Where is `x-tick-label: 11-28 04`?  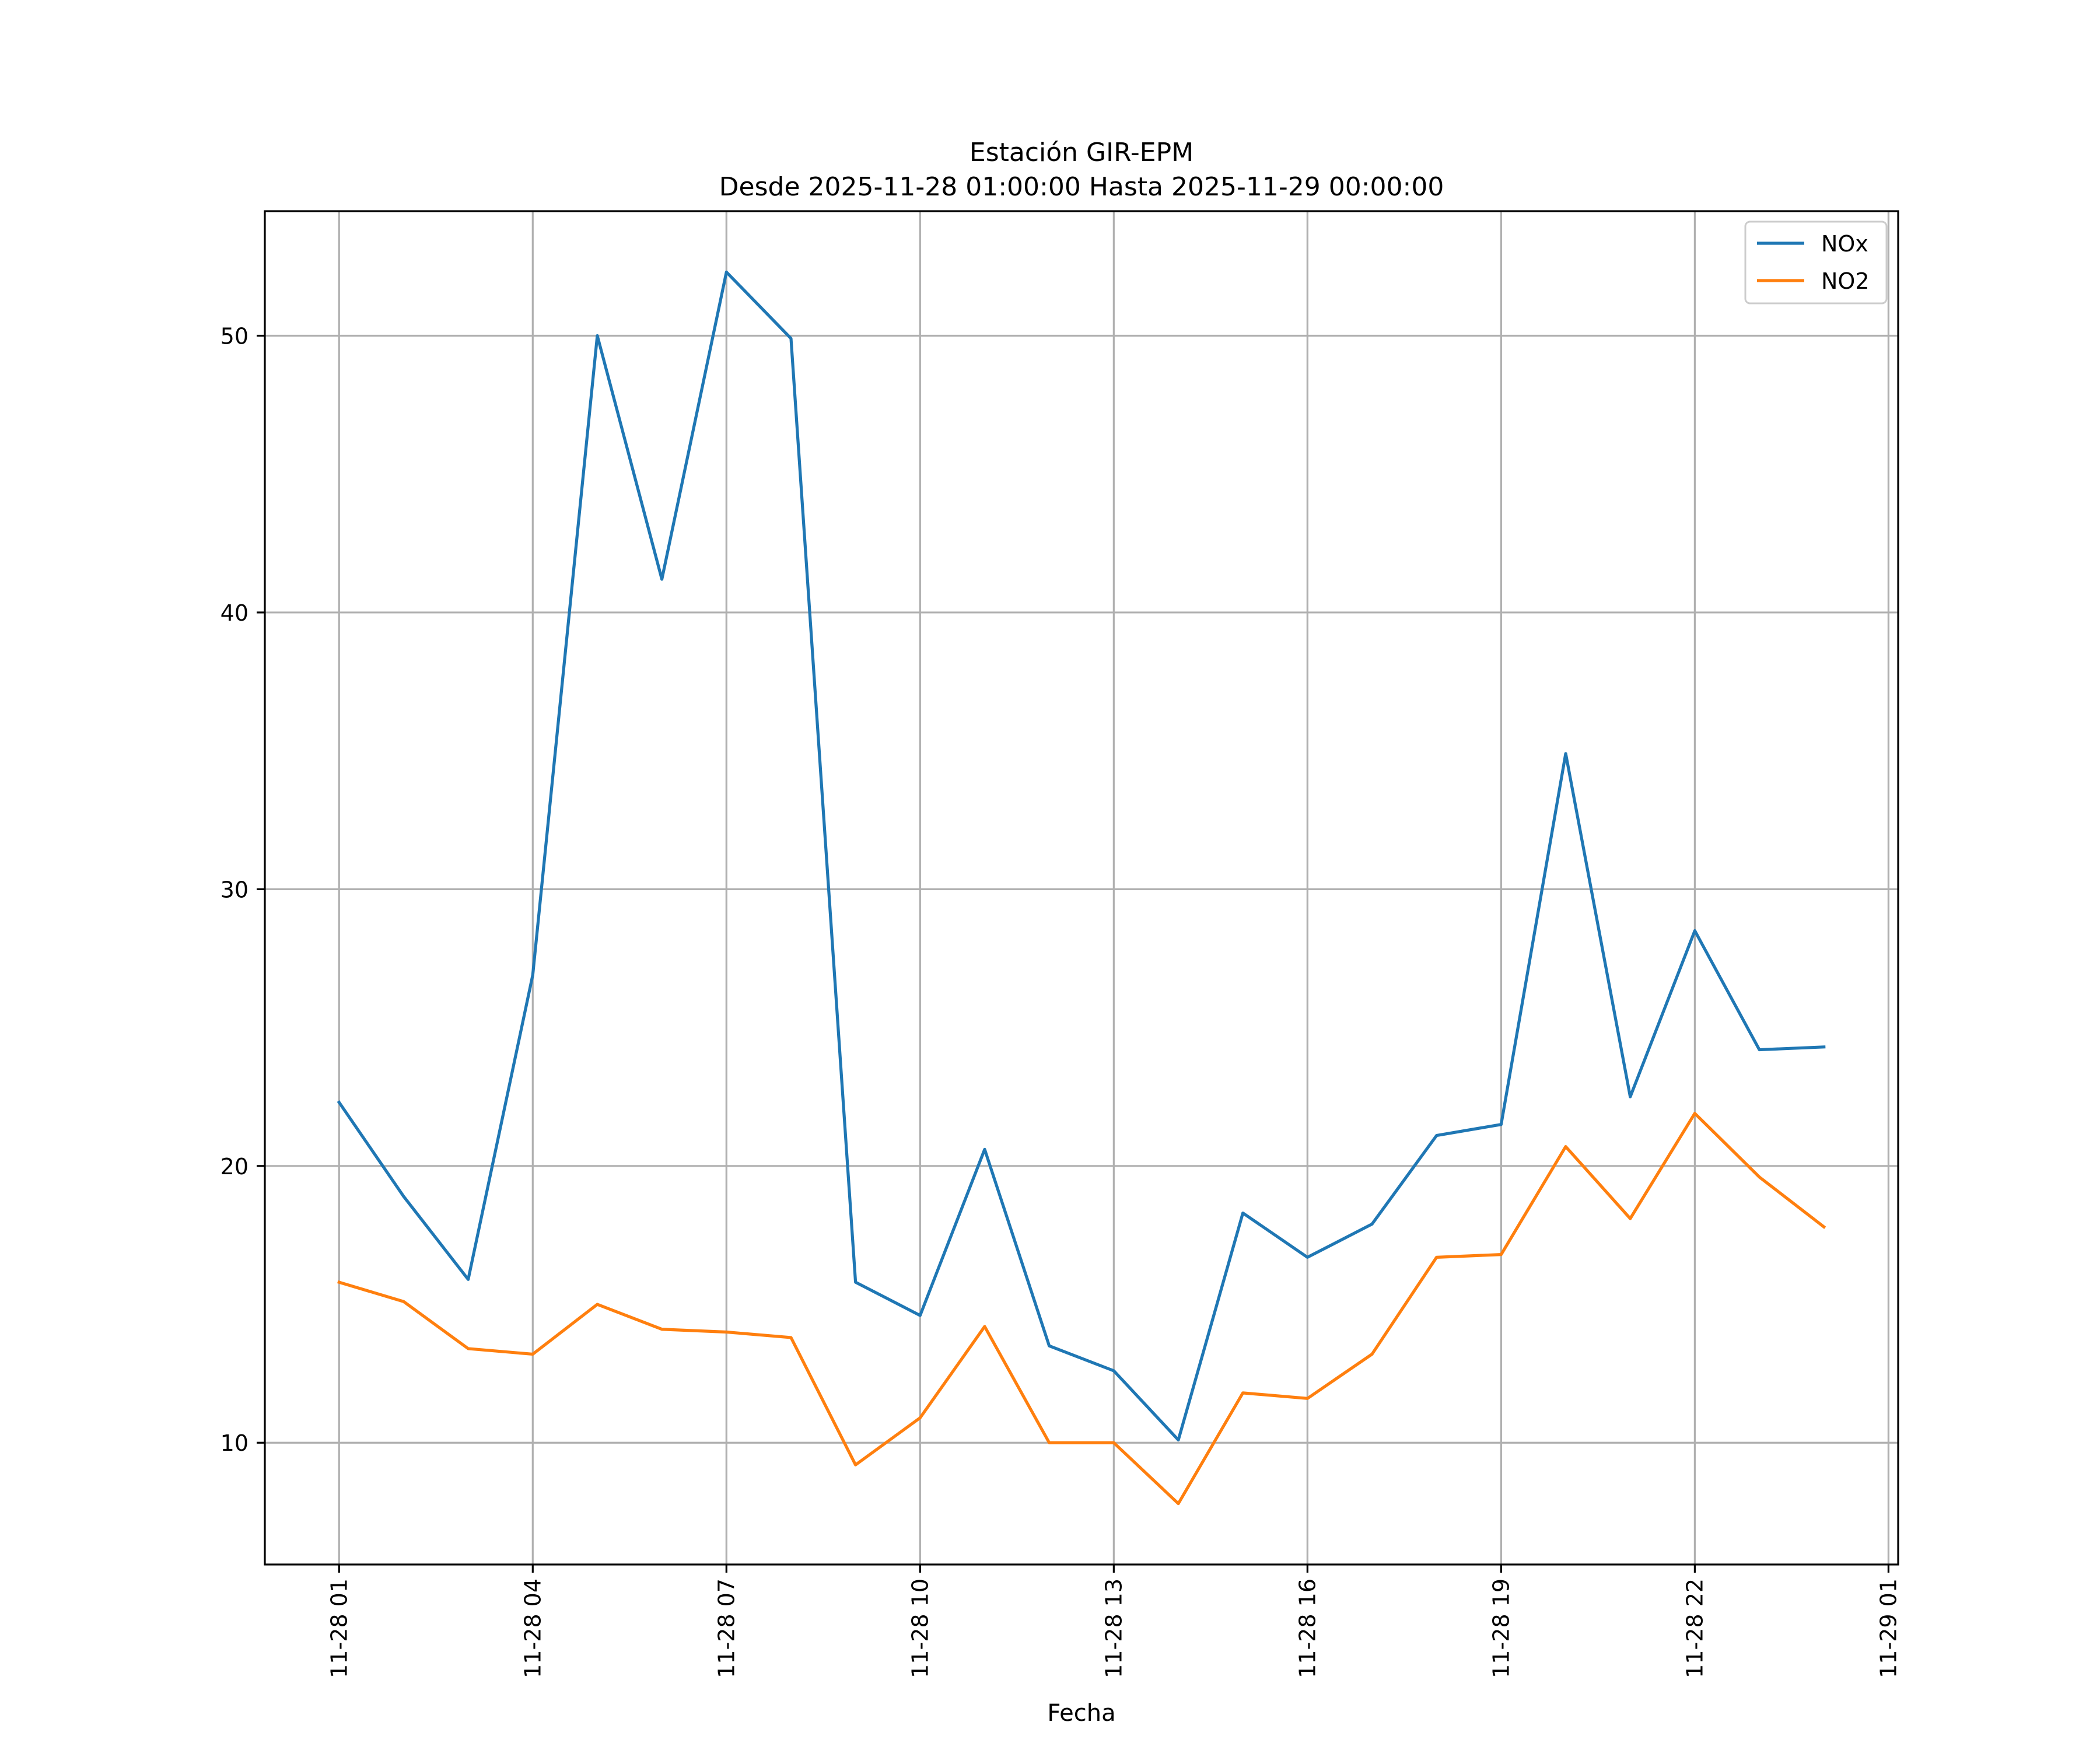 x-tick-label: 11-28 04 is located at coordinates (532, 1628).